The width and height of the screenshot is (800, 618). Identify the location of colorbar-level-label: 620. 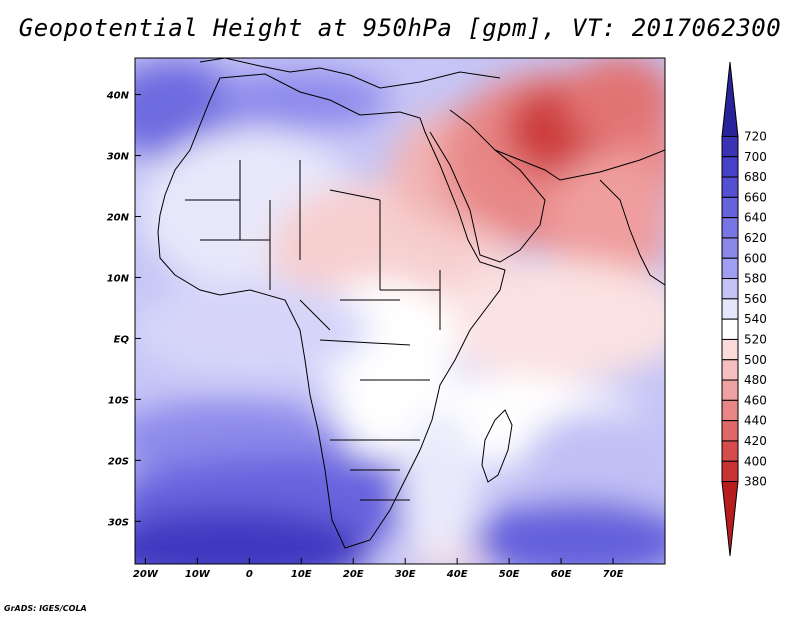
(755, 238).